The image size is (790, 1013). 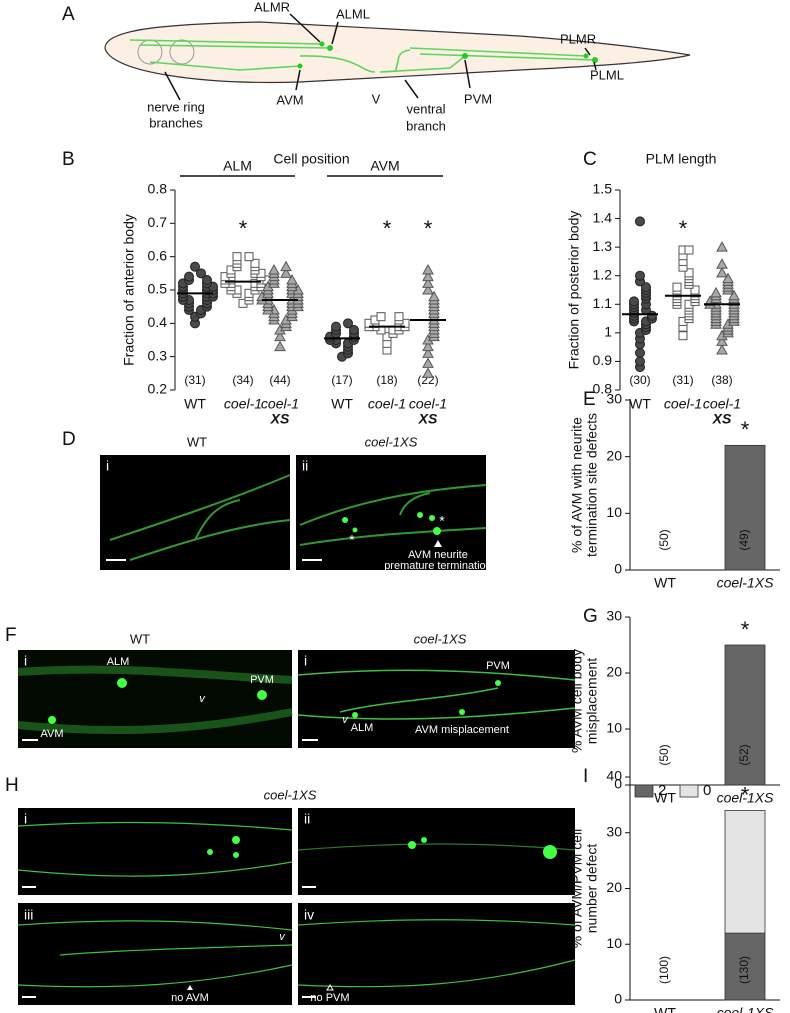 I want to click on y-tick-label: 1.2, so click(x=603, y=274).